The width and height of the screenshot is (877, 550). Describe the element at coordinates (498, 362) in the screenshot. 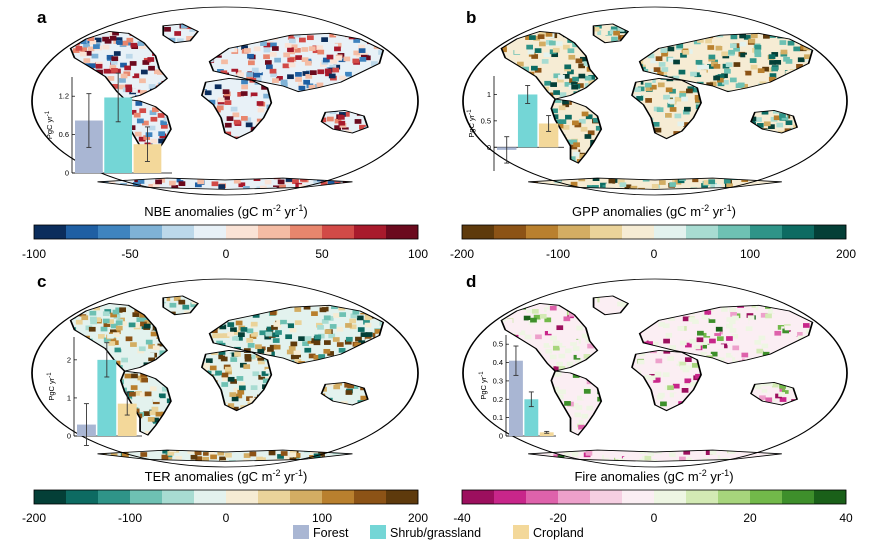

I see `inset-tick-label: 0.4` at that location.